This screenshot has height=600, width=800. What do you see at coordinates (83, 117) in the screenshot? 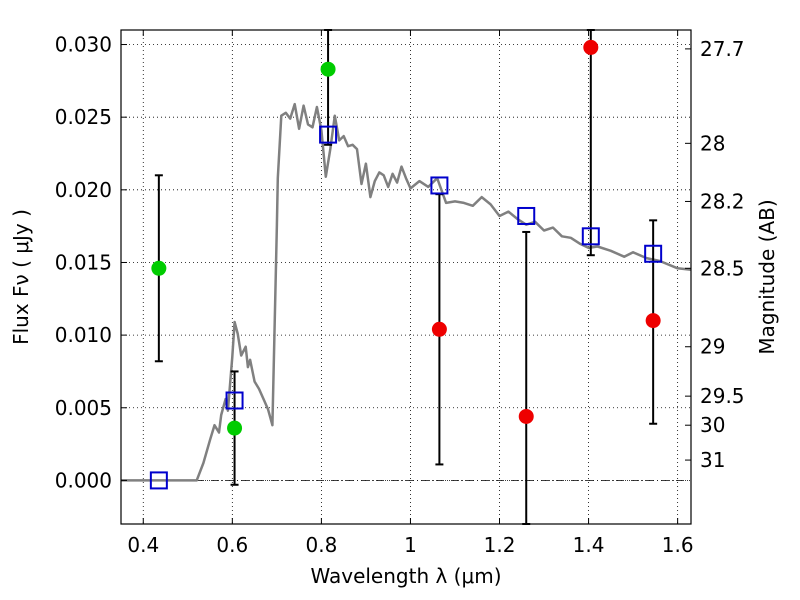
I see `y-tick-label: 0.025` at bounding box center [83, 117].